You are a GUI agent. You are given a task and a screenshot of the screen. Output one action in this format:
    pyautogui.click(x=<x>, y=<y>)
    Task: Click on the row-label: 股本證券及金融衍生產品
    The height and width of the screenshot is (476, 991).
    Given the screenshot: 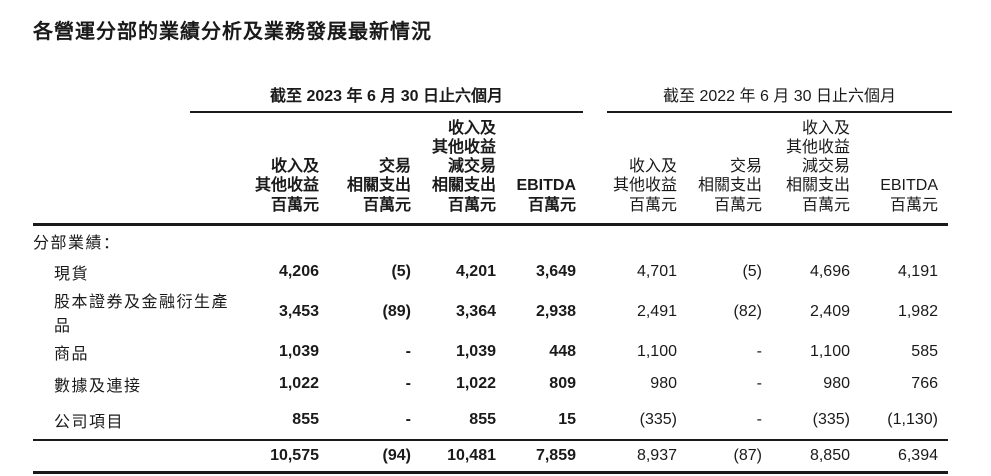 What is the action you would take?
    pyautogui.click(x=142, y=314)
    